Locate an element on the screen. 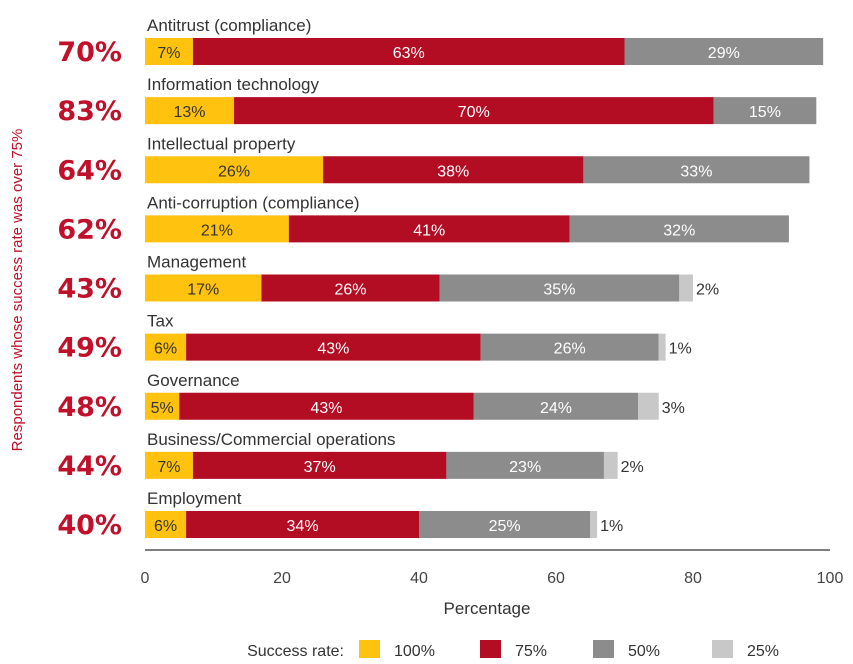 This screenshot has height=664, width=853. legend-label: 100% is located at coordinates (414, 651).